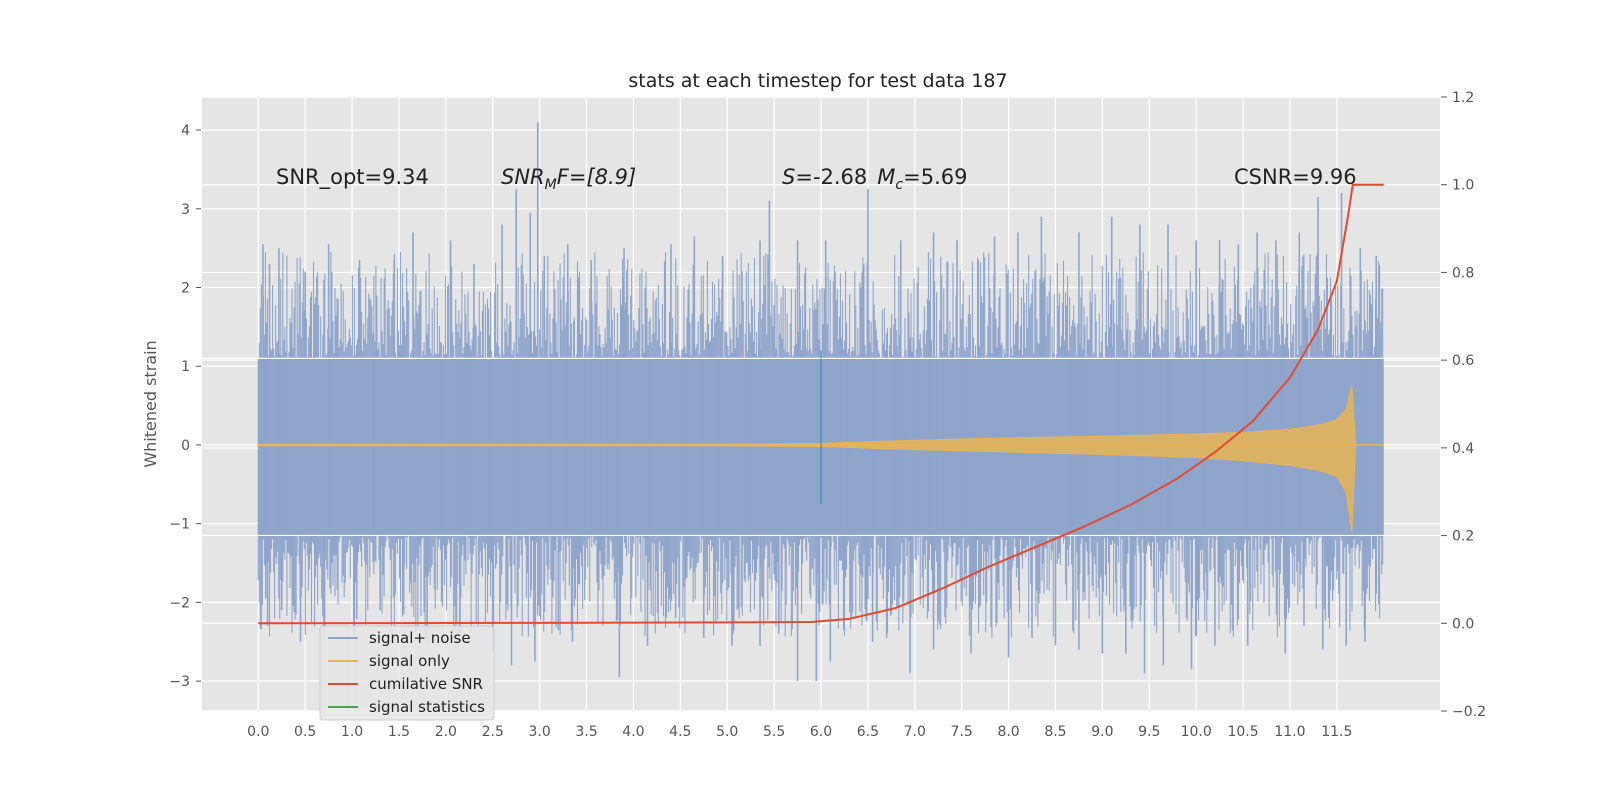 The width and height of the screenshot is (1600, 800). I want to click on x-tick-label: 9.0, so click(1102, 732).